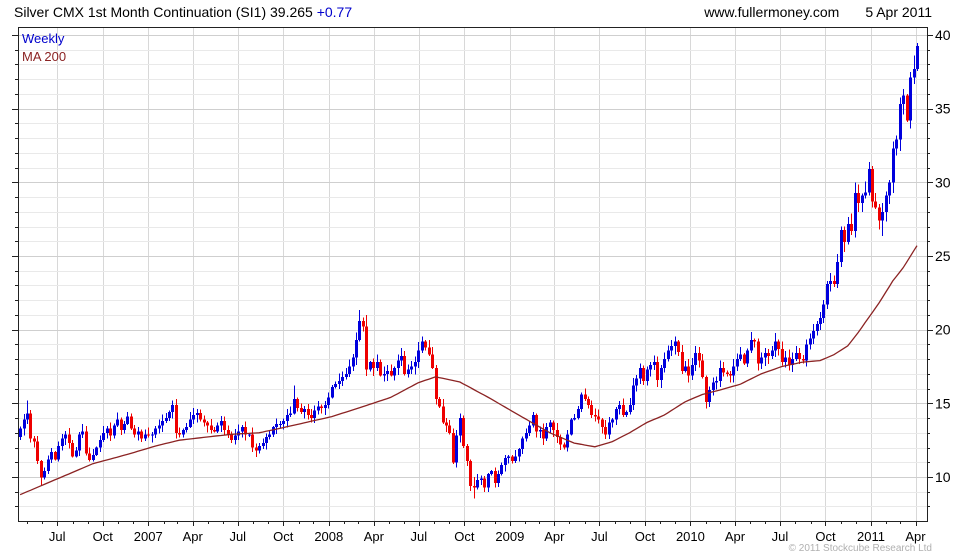  What do you see at coordinates (334, 12) in the screenshot?
I see `chart-title-change: +0.77` at bounding box center [334, 12].